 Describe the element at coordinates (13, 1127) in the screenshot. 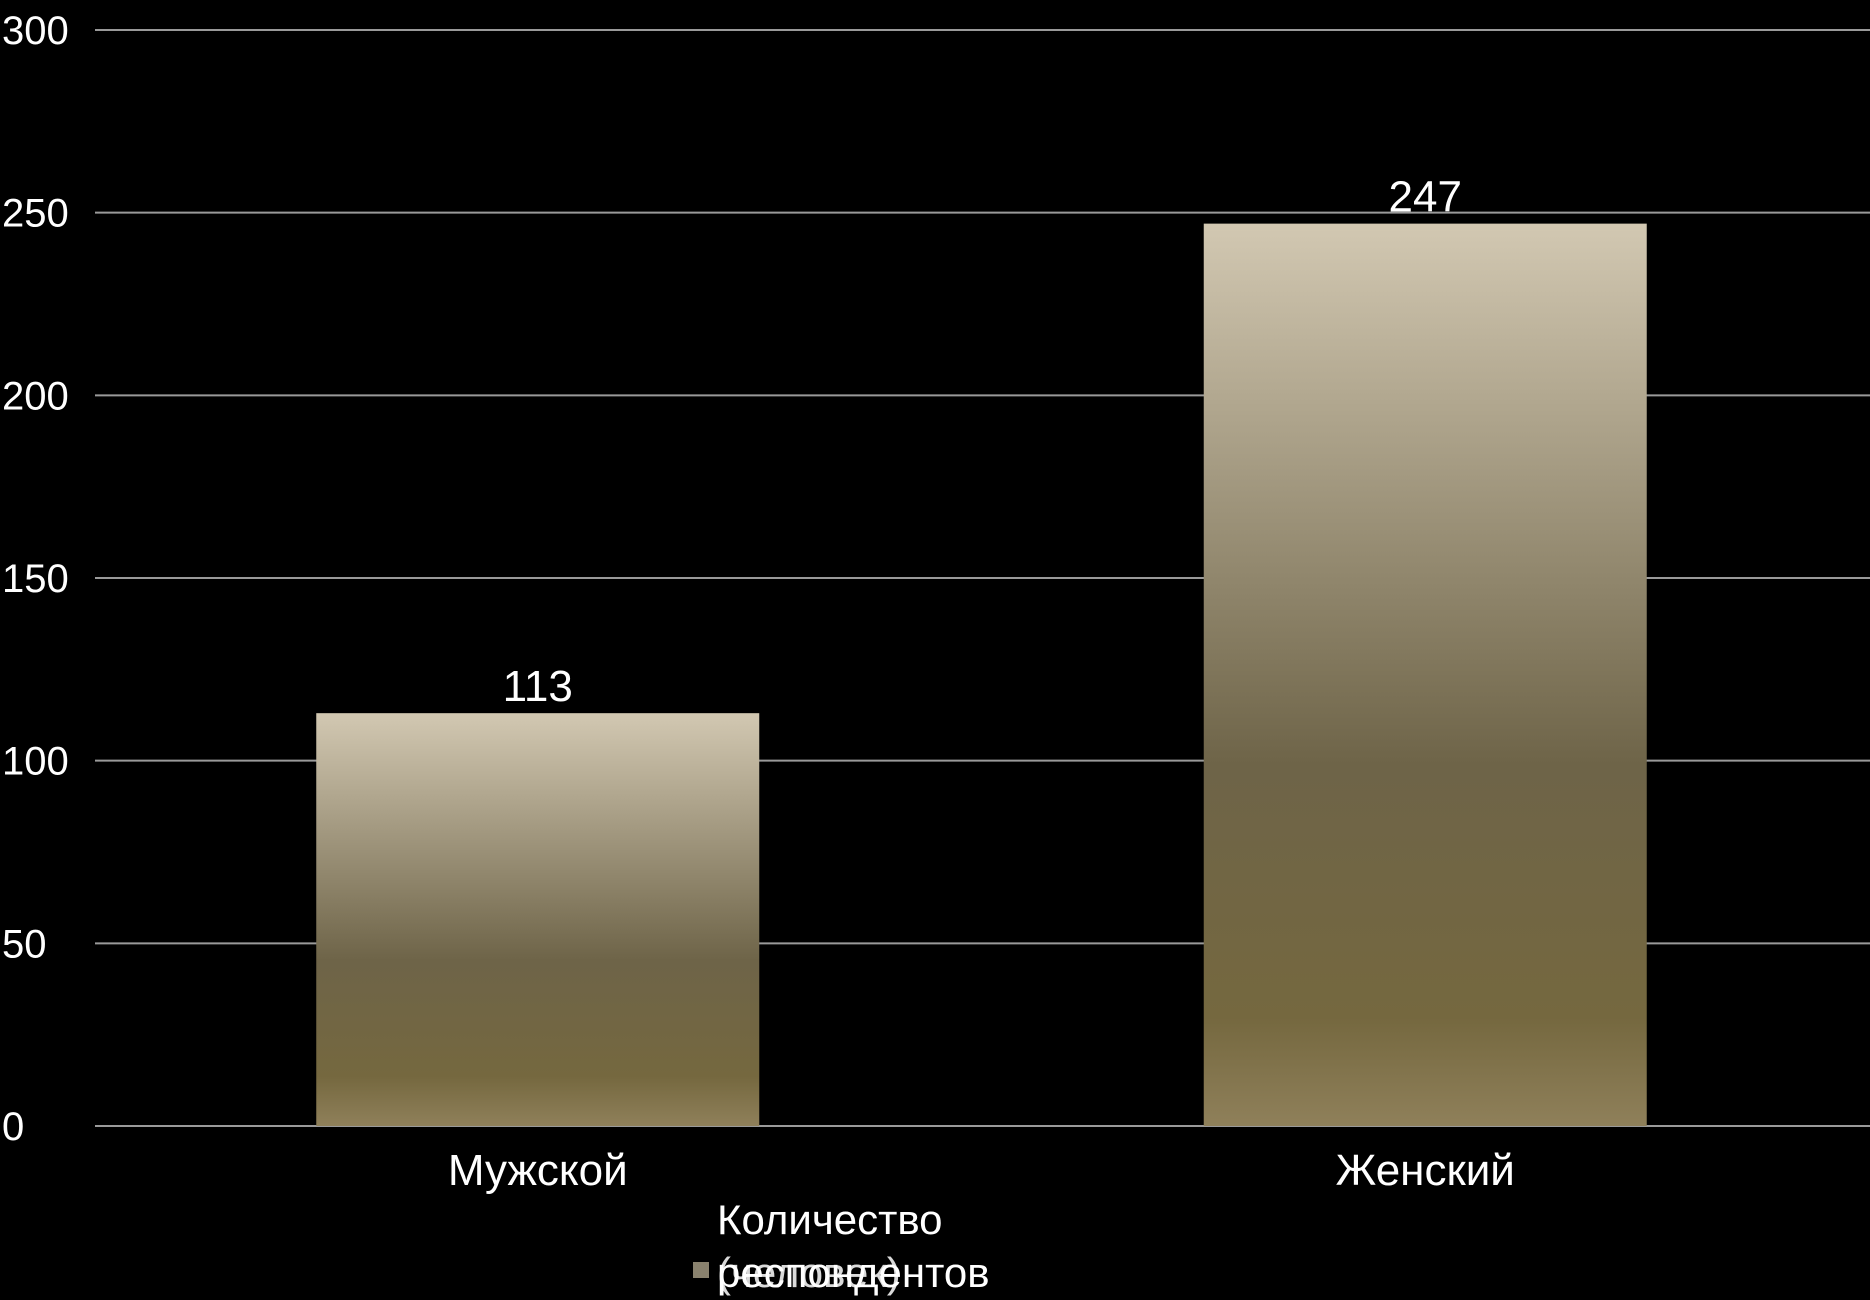

I see `y-tick-label: 0` at that location.